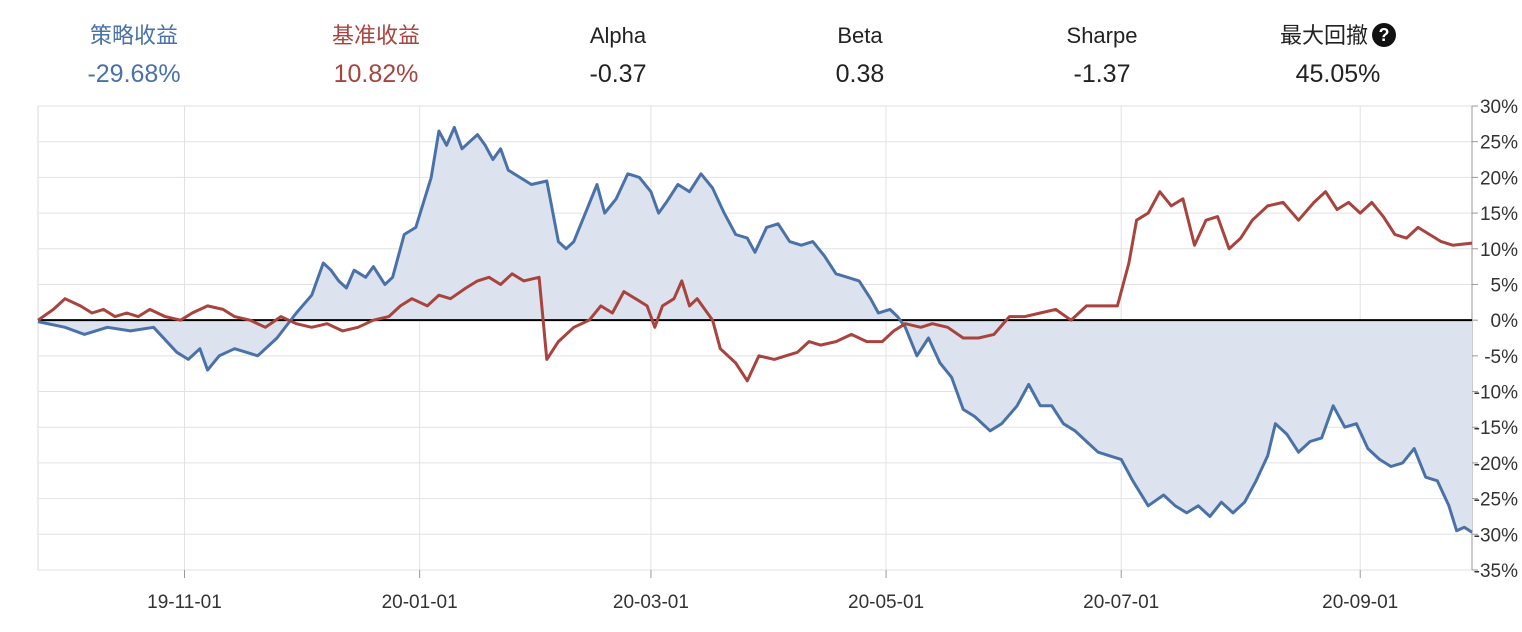 The height and width of the screenshot is (632, 1522). I want to click on y-tick-label: 25%, so click(1499, 143).